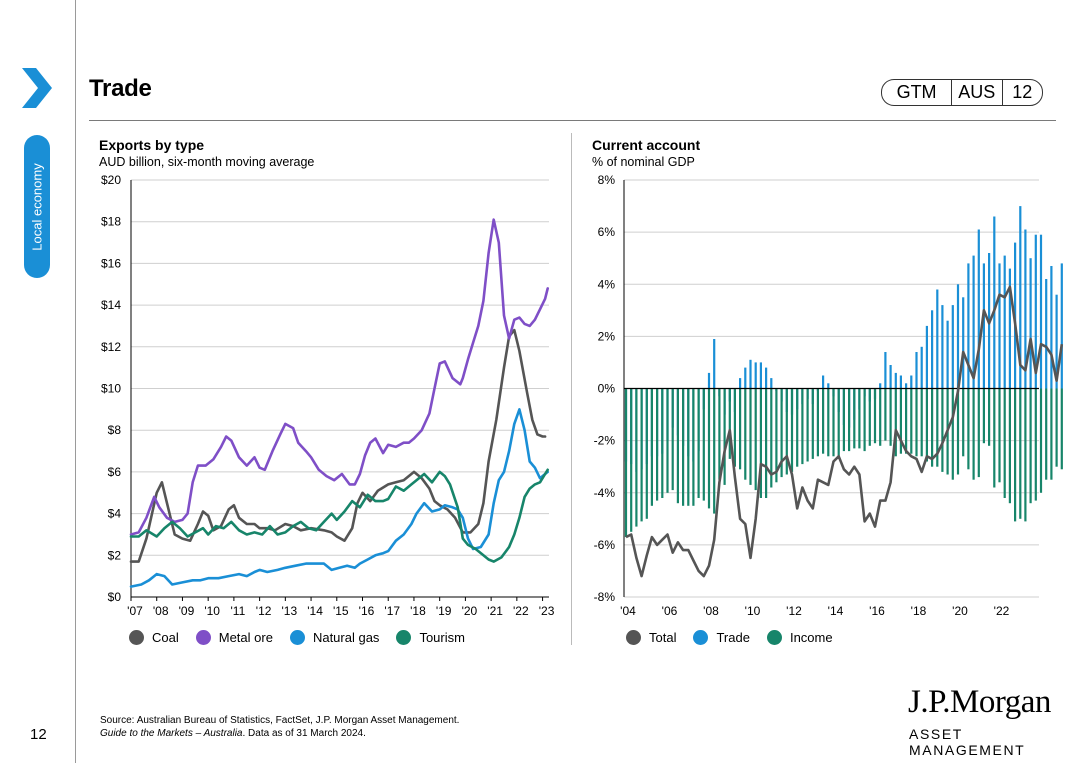  Describe the element at coordinates (120, 88) in the screenshot. I see `page-title: Trade` at that location.